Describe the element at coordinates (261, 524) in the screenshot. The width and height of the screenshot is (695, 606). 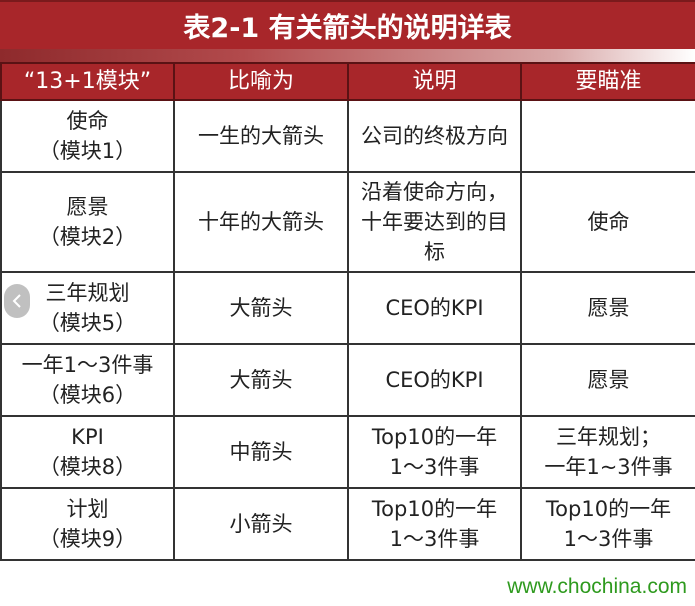
I see `table-cell: 小箭头` at that location.